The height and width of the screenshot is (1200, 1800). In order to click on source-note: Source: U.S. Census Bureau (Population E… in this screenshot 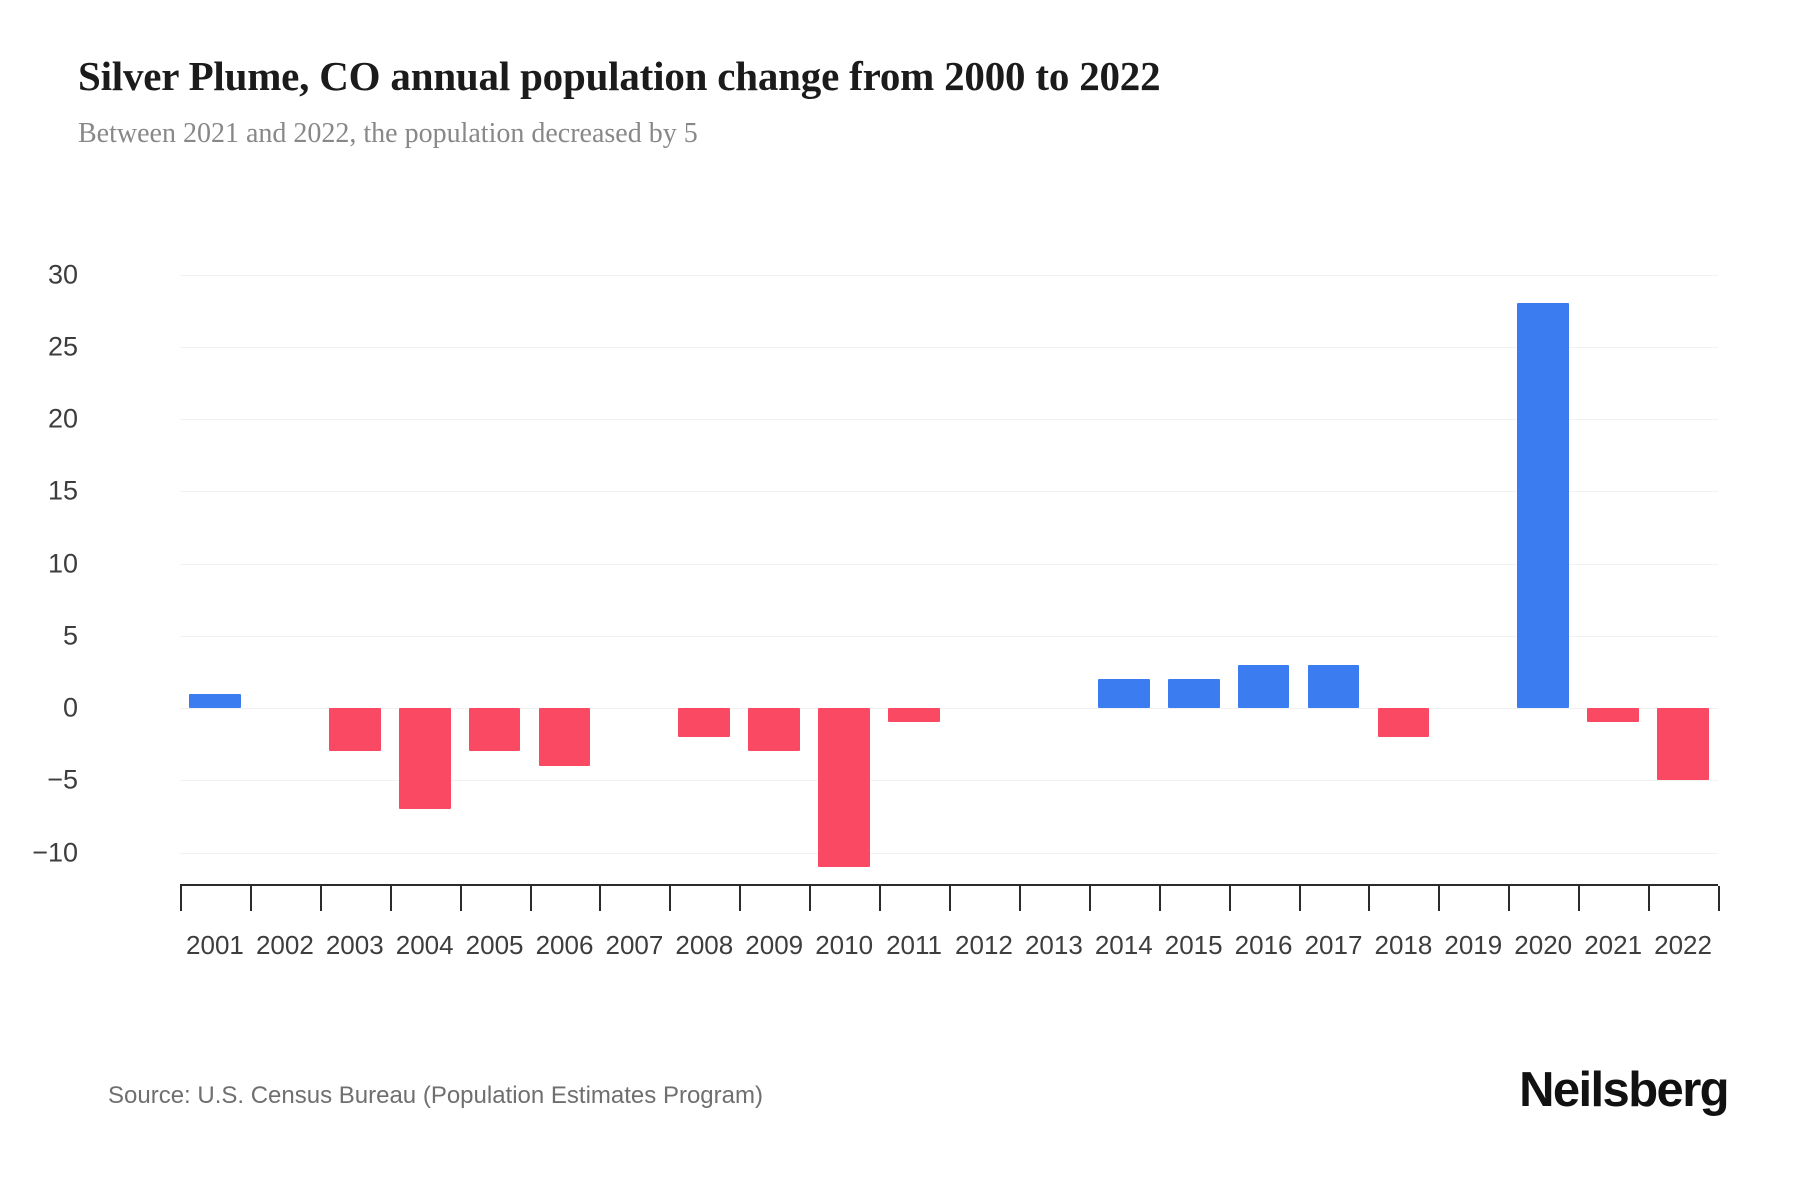, I will do `click(435, 1095)`.